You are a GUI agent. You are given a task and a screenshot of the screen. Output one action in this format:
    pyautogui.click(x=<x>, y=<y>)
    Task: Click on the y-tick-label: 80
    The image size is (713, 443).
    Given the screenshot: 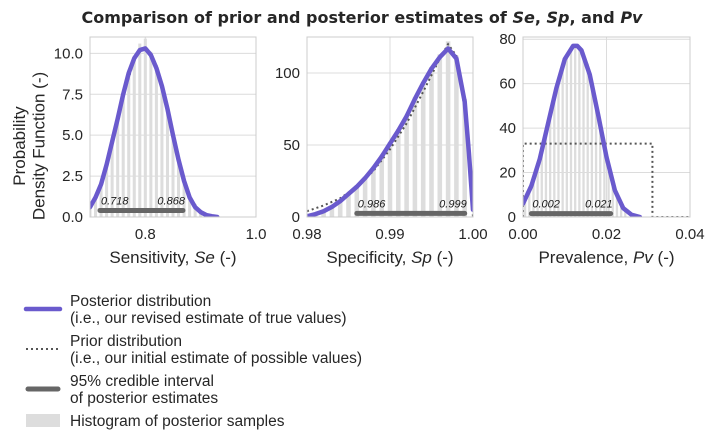 What is the action you would take?
    pyautogui.click(x=507, y=39)
    